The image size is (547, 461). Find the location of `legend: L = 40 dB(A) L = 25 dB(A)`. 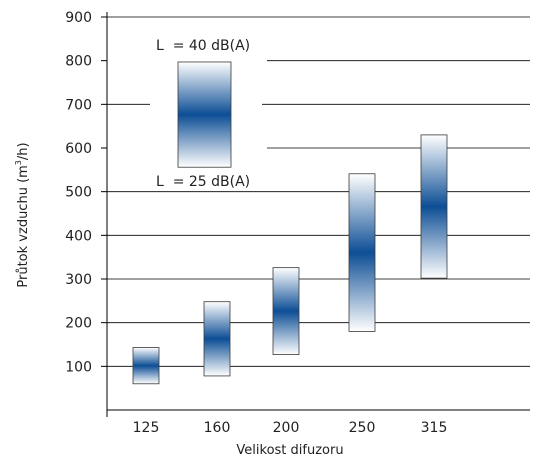

legend: L = 40 dB(A) L = 25 dB(A) is located at coordinates (206, 114).